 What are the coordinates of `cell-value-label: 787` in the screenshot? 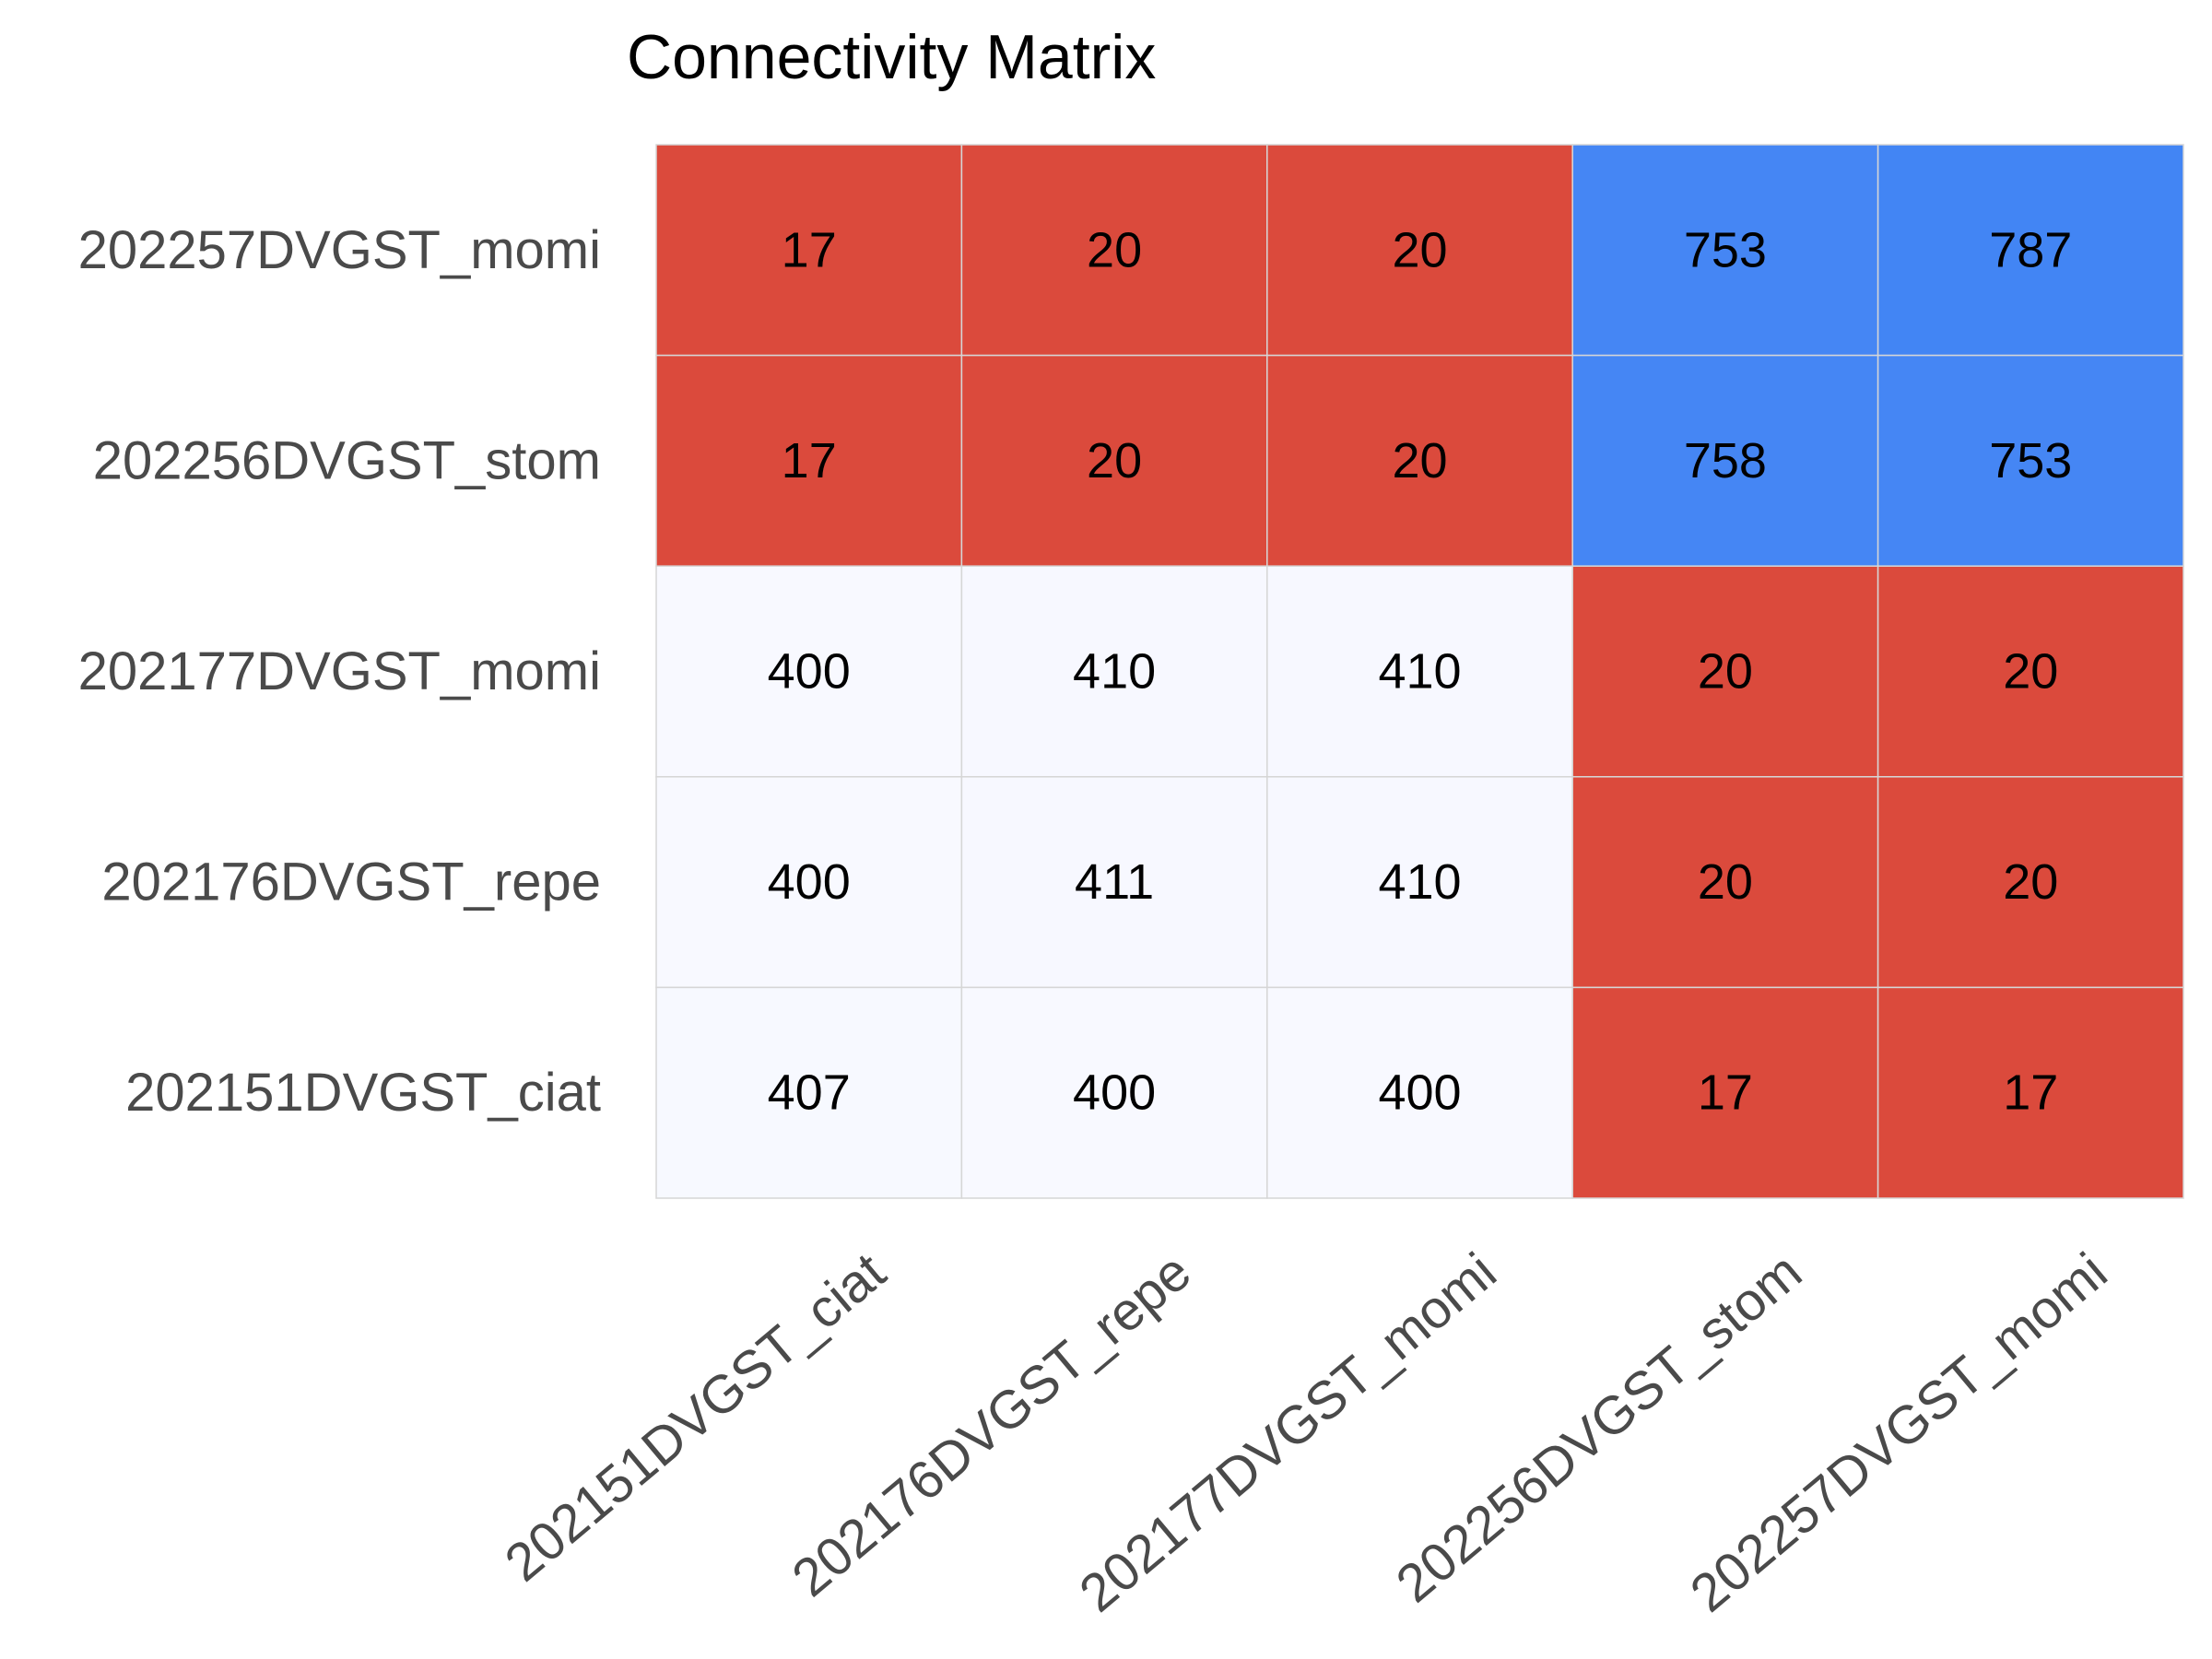 It's located at (2030, 249).